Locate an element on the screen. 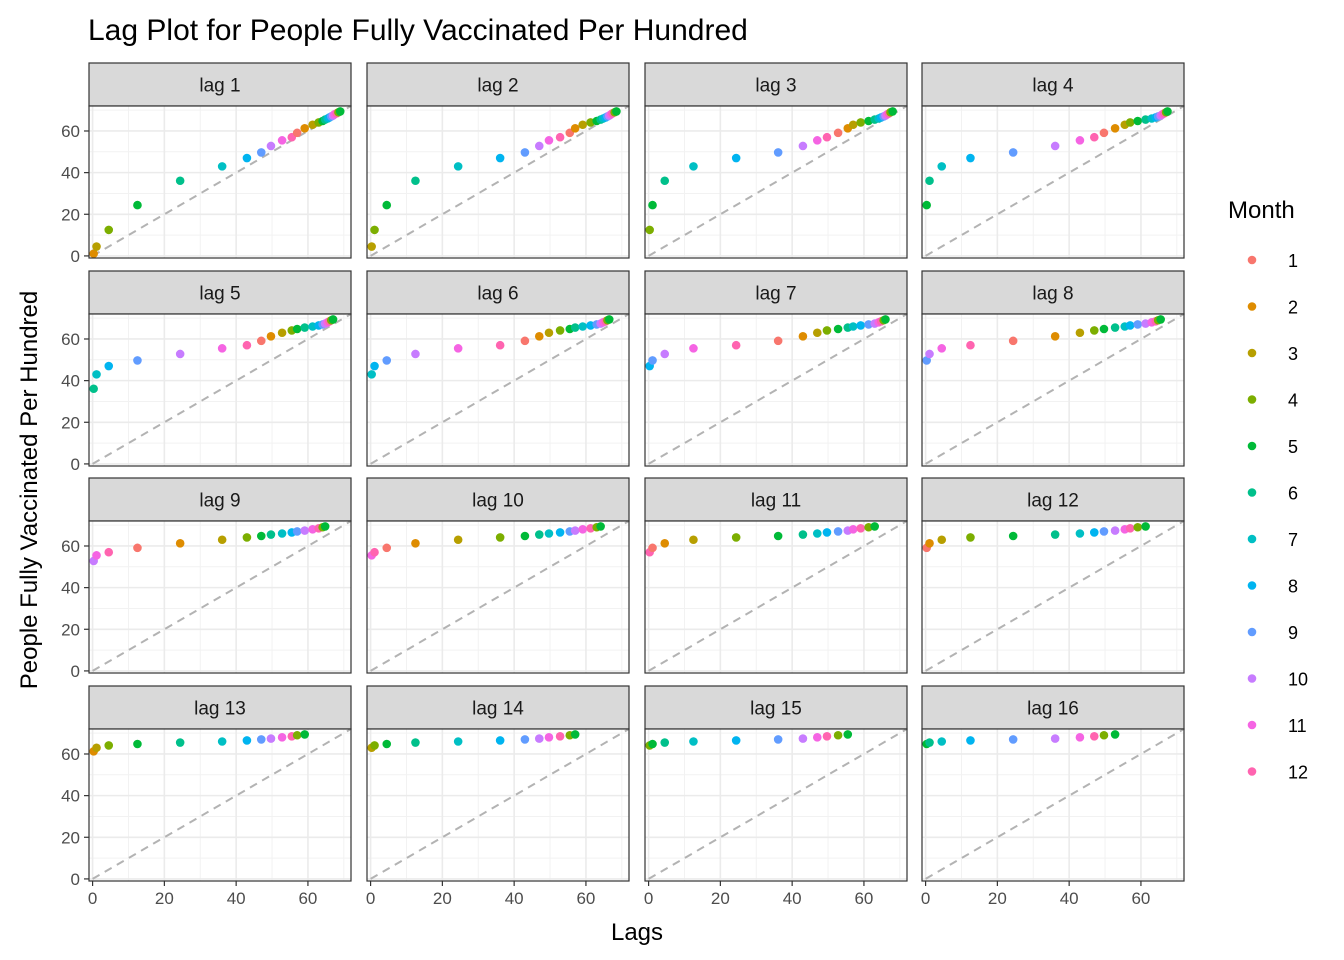 The height and width of the screenshot is (960, 1344). strip-label: lag 5 is located at coordinates (219, 294).